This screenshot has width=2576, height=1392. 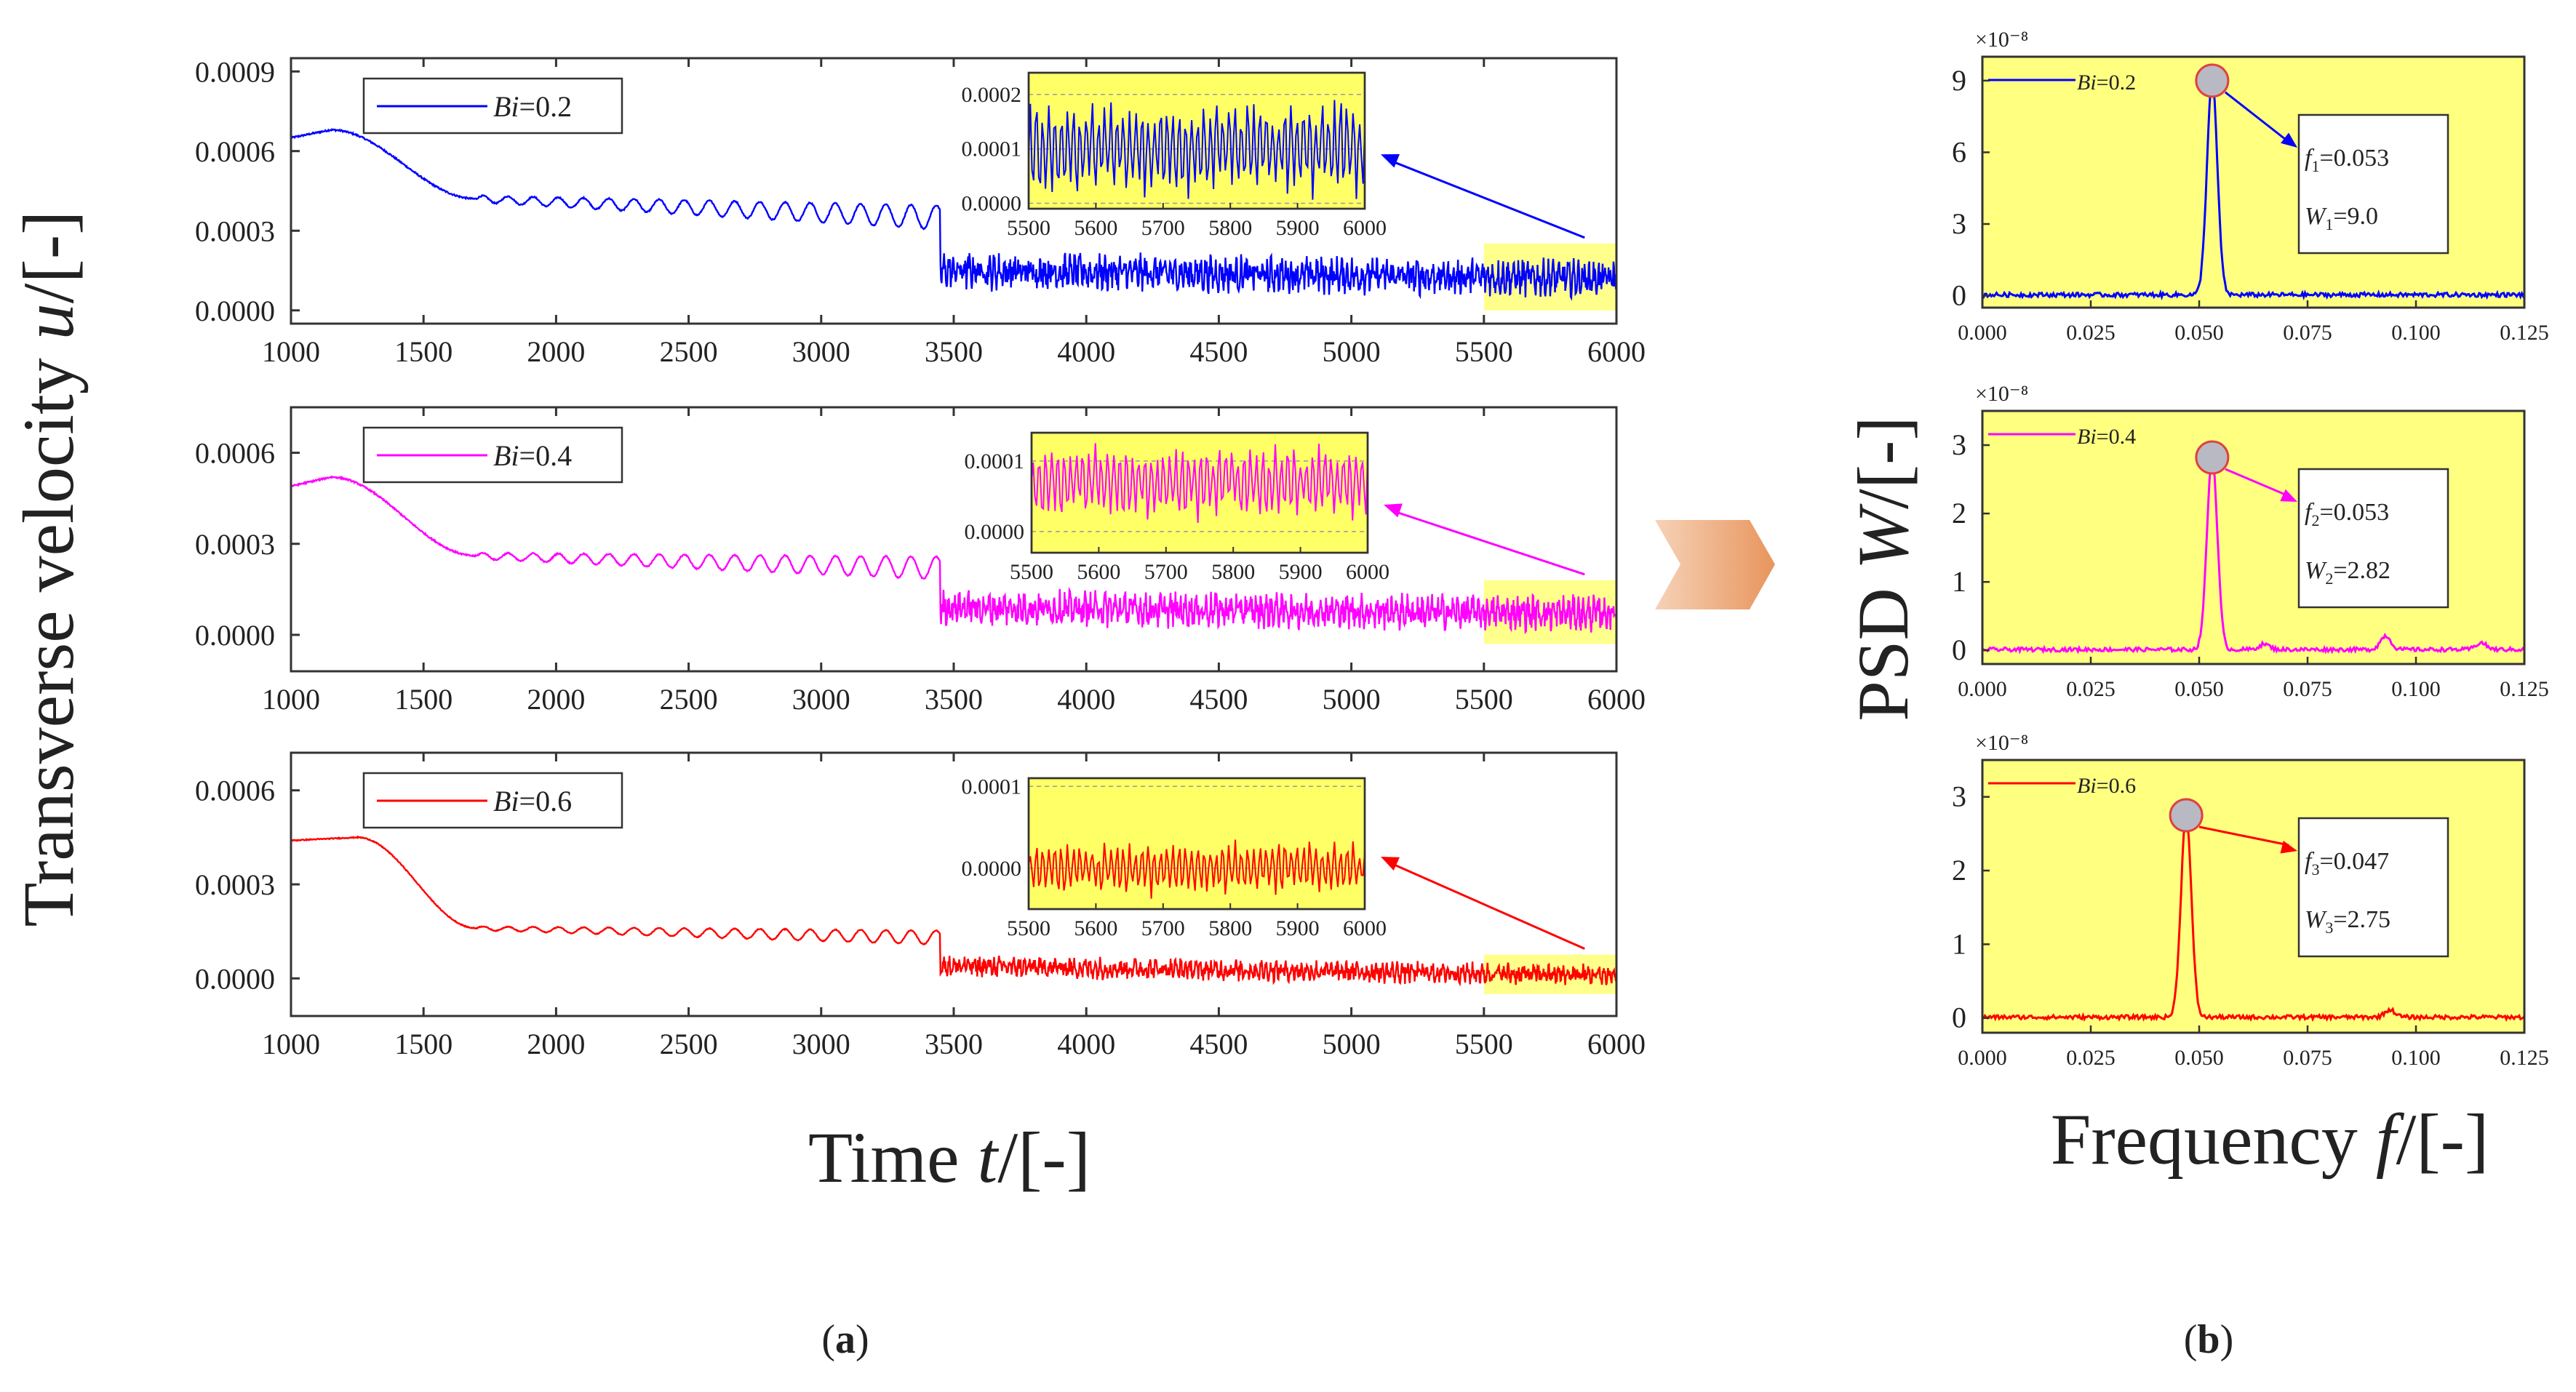 I want to click on y-tick-label: 0.0009, so click(x=235, y=71).